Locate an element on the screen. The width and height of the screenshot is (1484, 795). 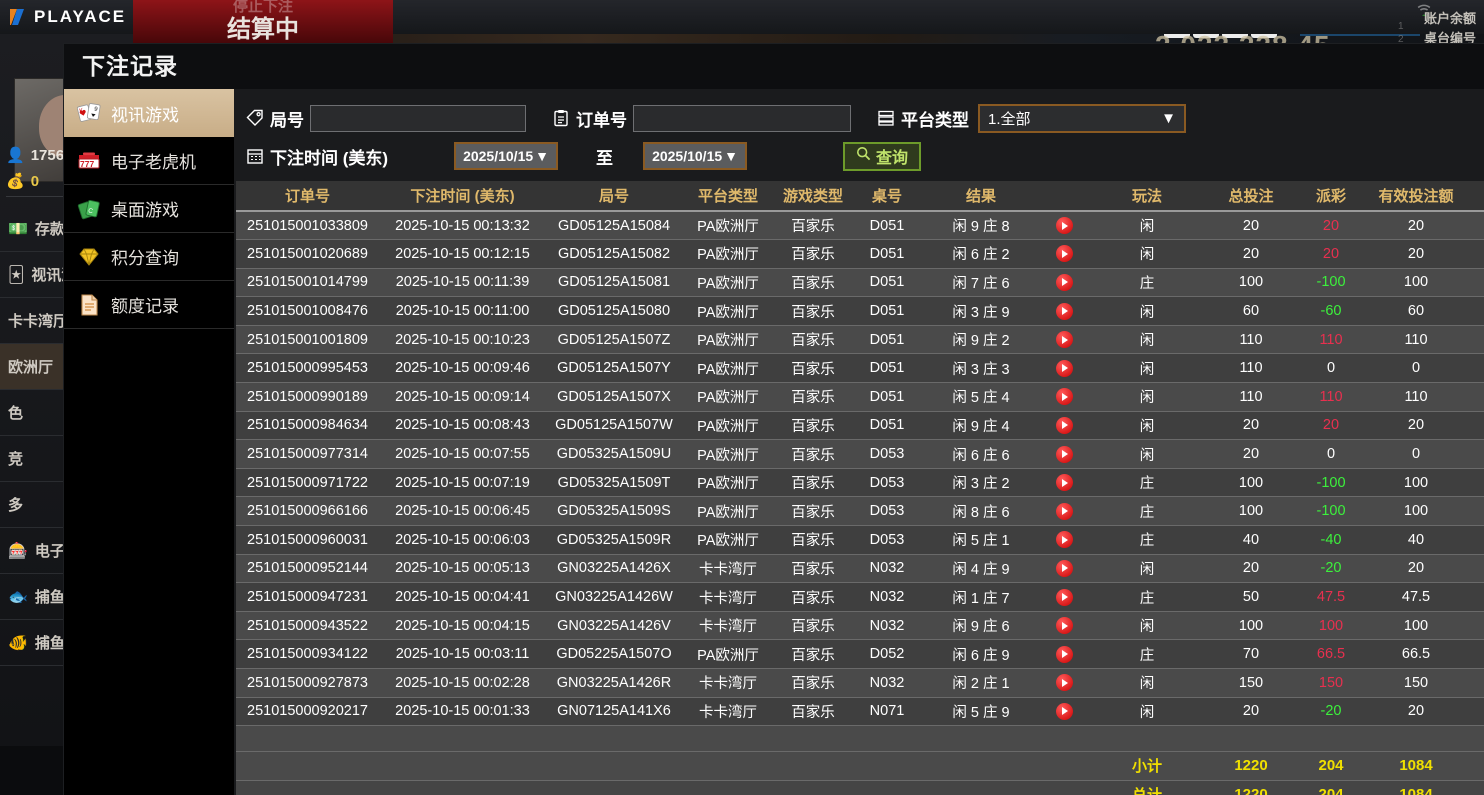
game-type-cell: 百家乐 is located at coordinates (813, 683).